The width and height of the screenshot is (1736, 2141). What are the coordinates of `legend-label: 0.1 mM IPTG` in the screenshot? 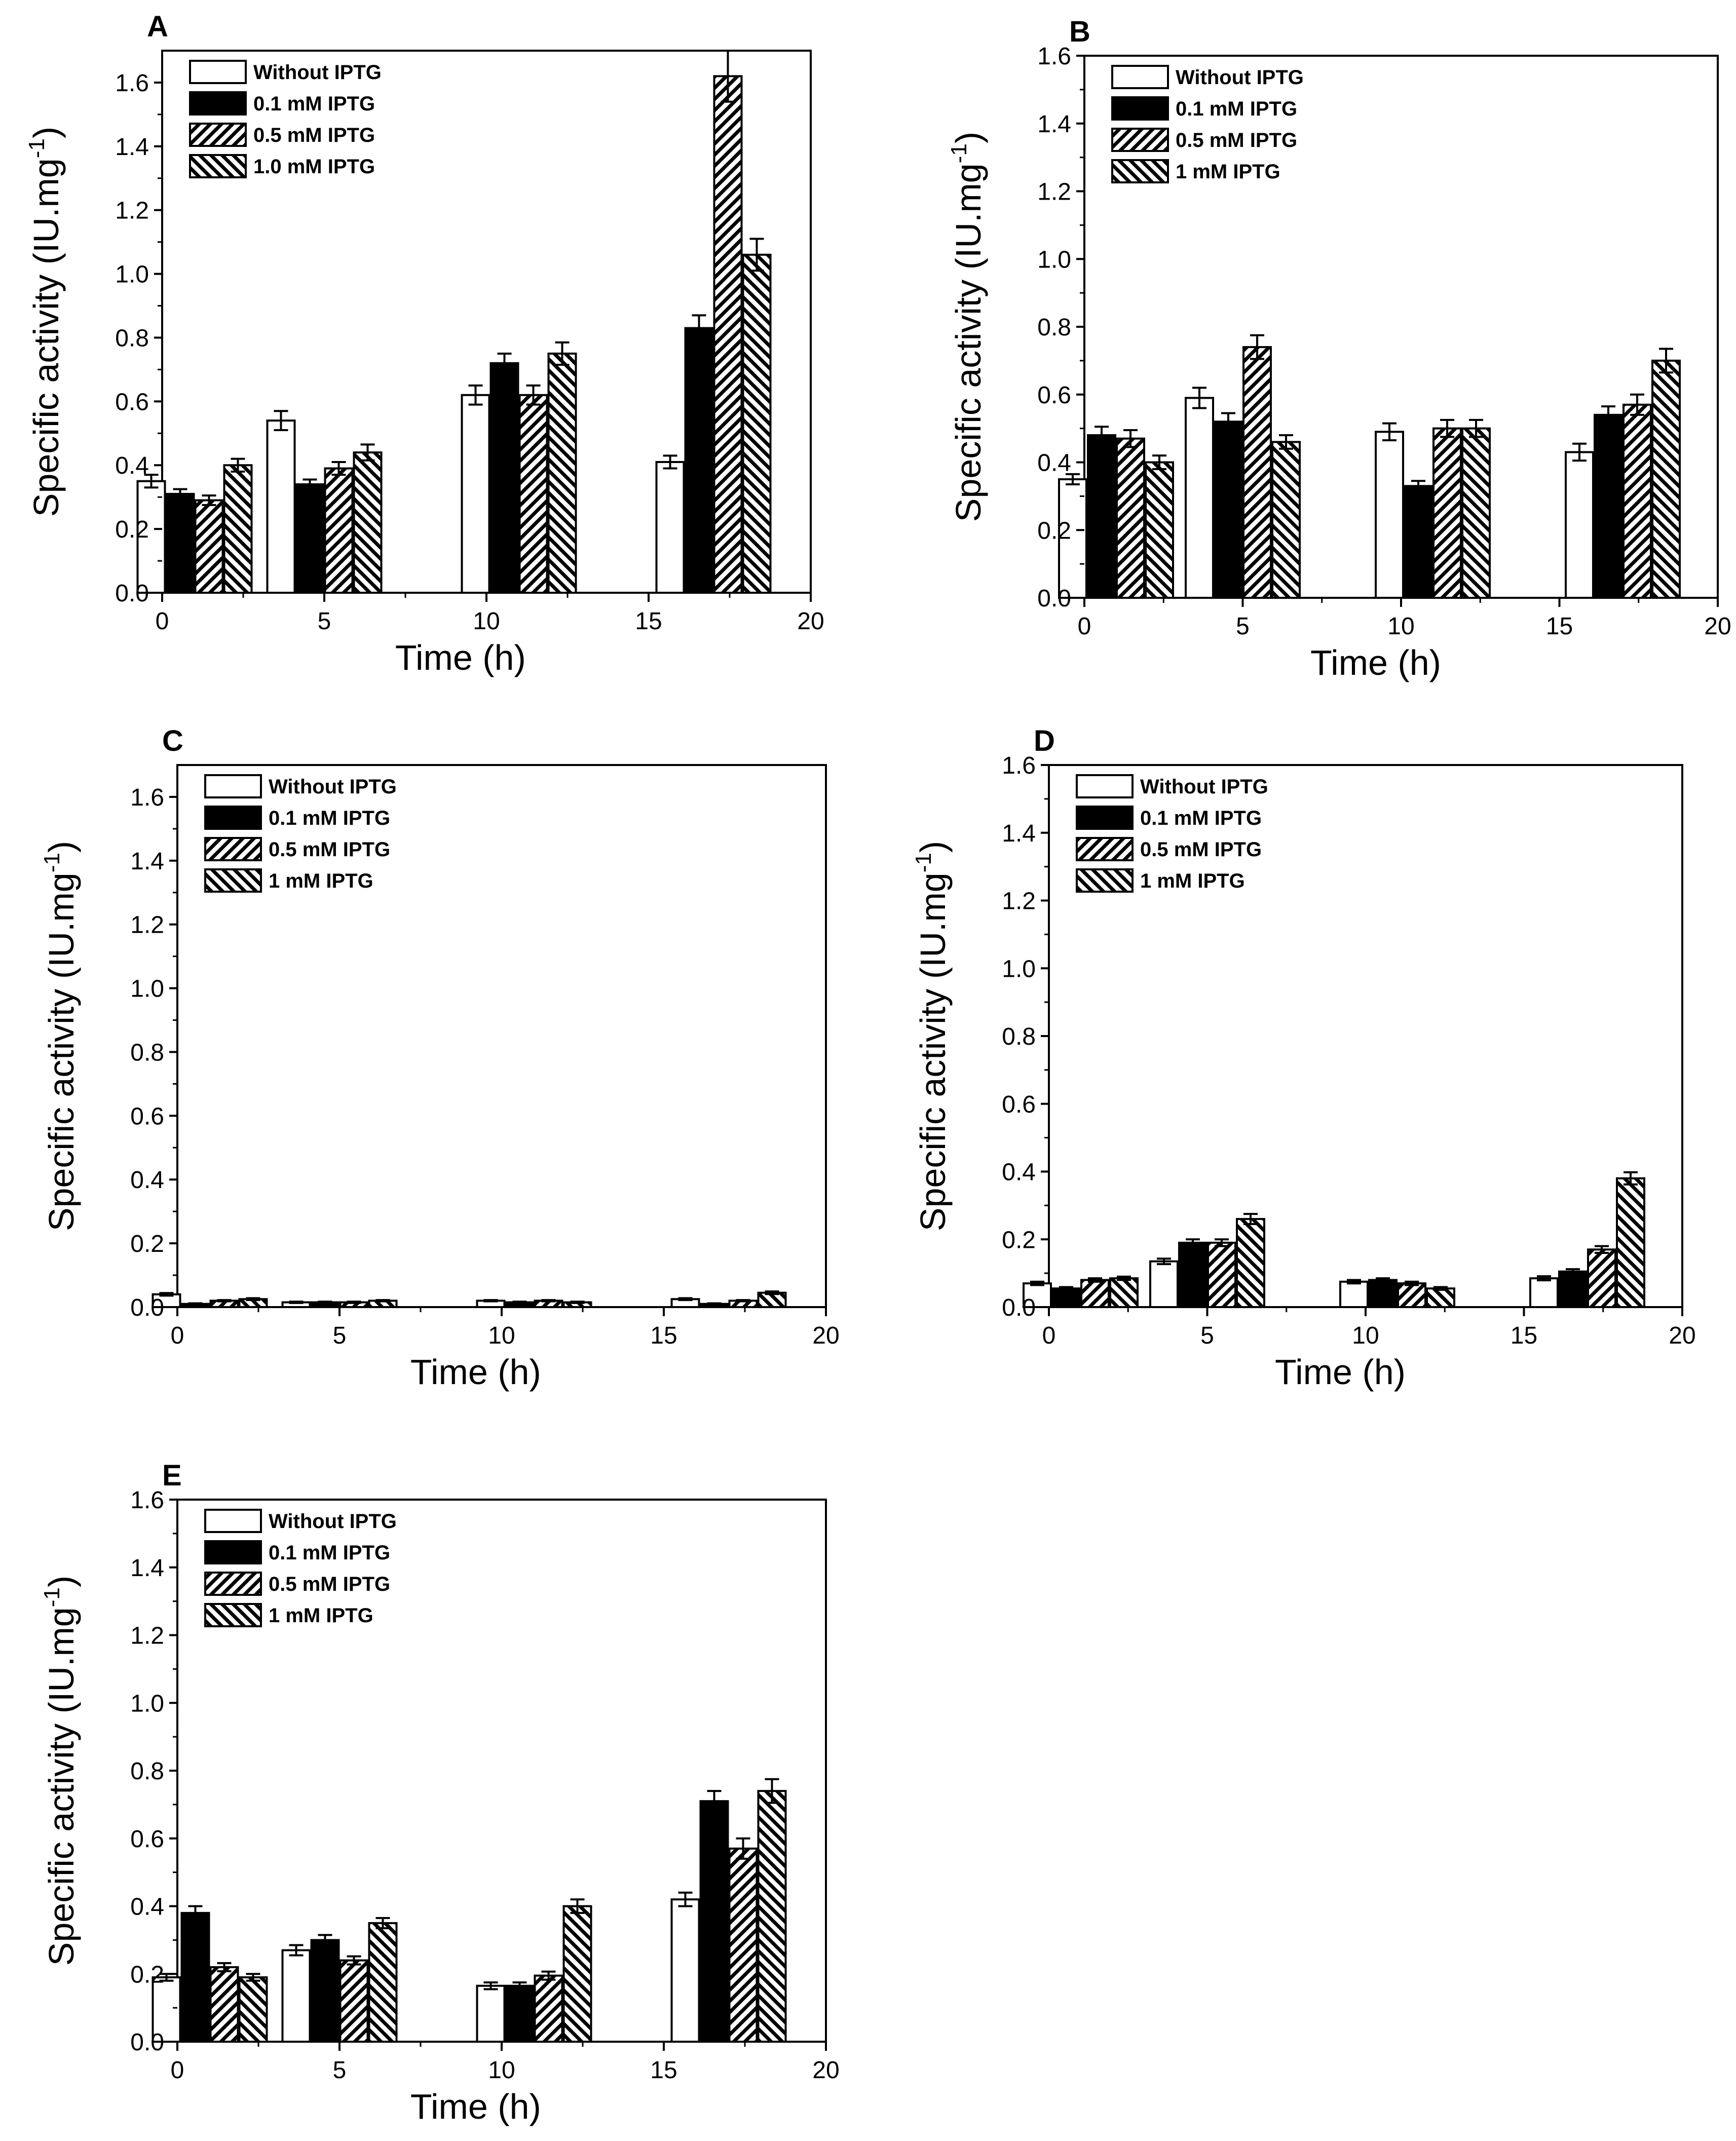 It's located at (329, 1553).